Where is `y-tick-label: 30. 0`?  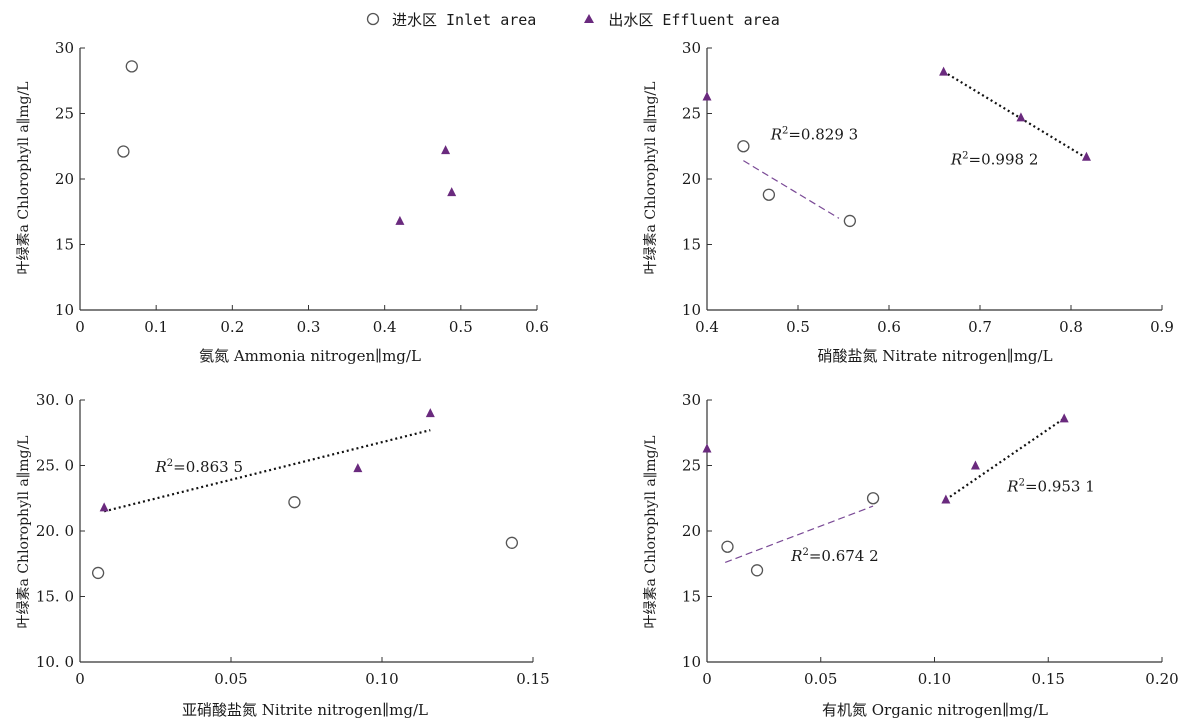 y-tick-label: 30. 0 is located at coordinates (55, 400).